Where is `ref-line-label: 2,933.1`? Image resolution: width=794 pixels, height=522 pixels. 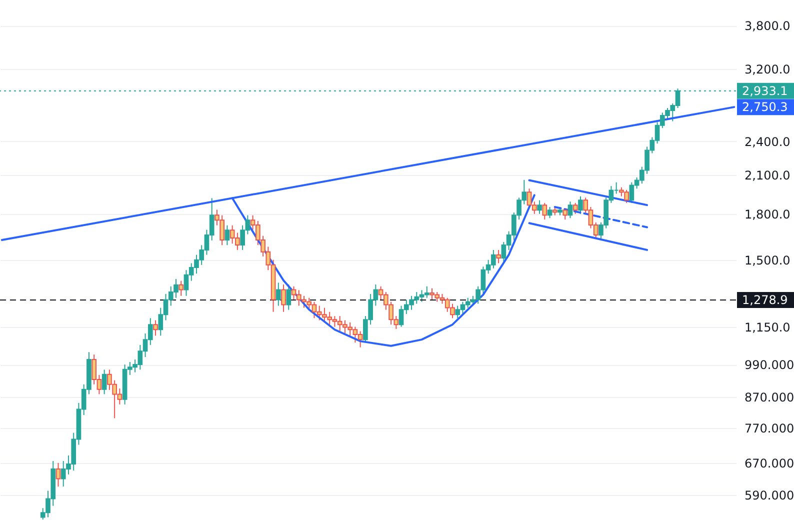 ref-line-label: 2,933.1 is located at coordinates (765, 91).